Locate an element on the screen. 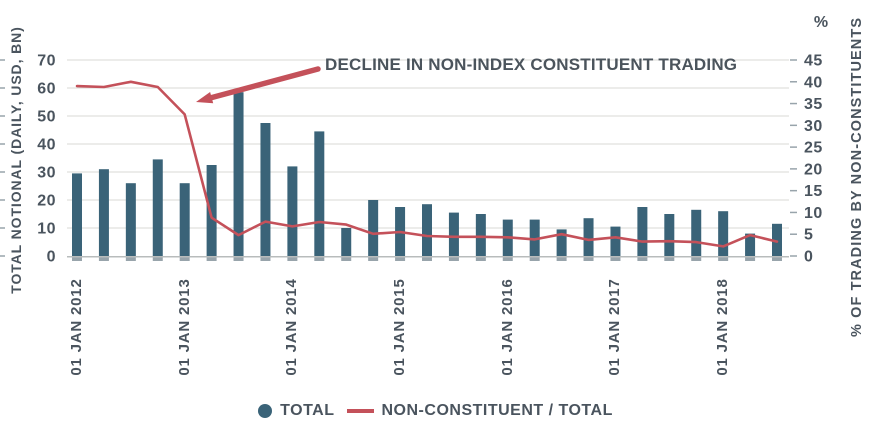 Image resolution: width=871 pixels, height=443 pixels. annotation-text: DECLINE IN NON-INDEX CONSTITUENT TRADING is located at coordinates (531, 64).